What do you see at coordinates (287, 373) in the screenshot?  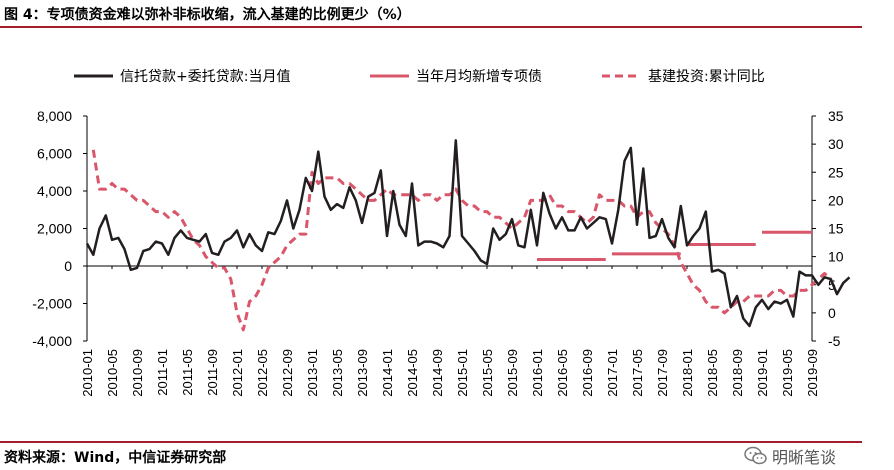 I see `x-tick-label: 2012-09` at bounding box center [287, 373].